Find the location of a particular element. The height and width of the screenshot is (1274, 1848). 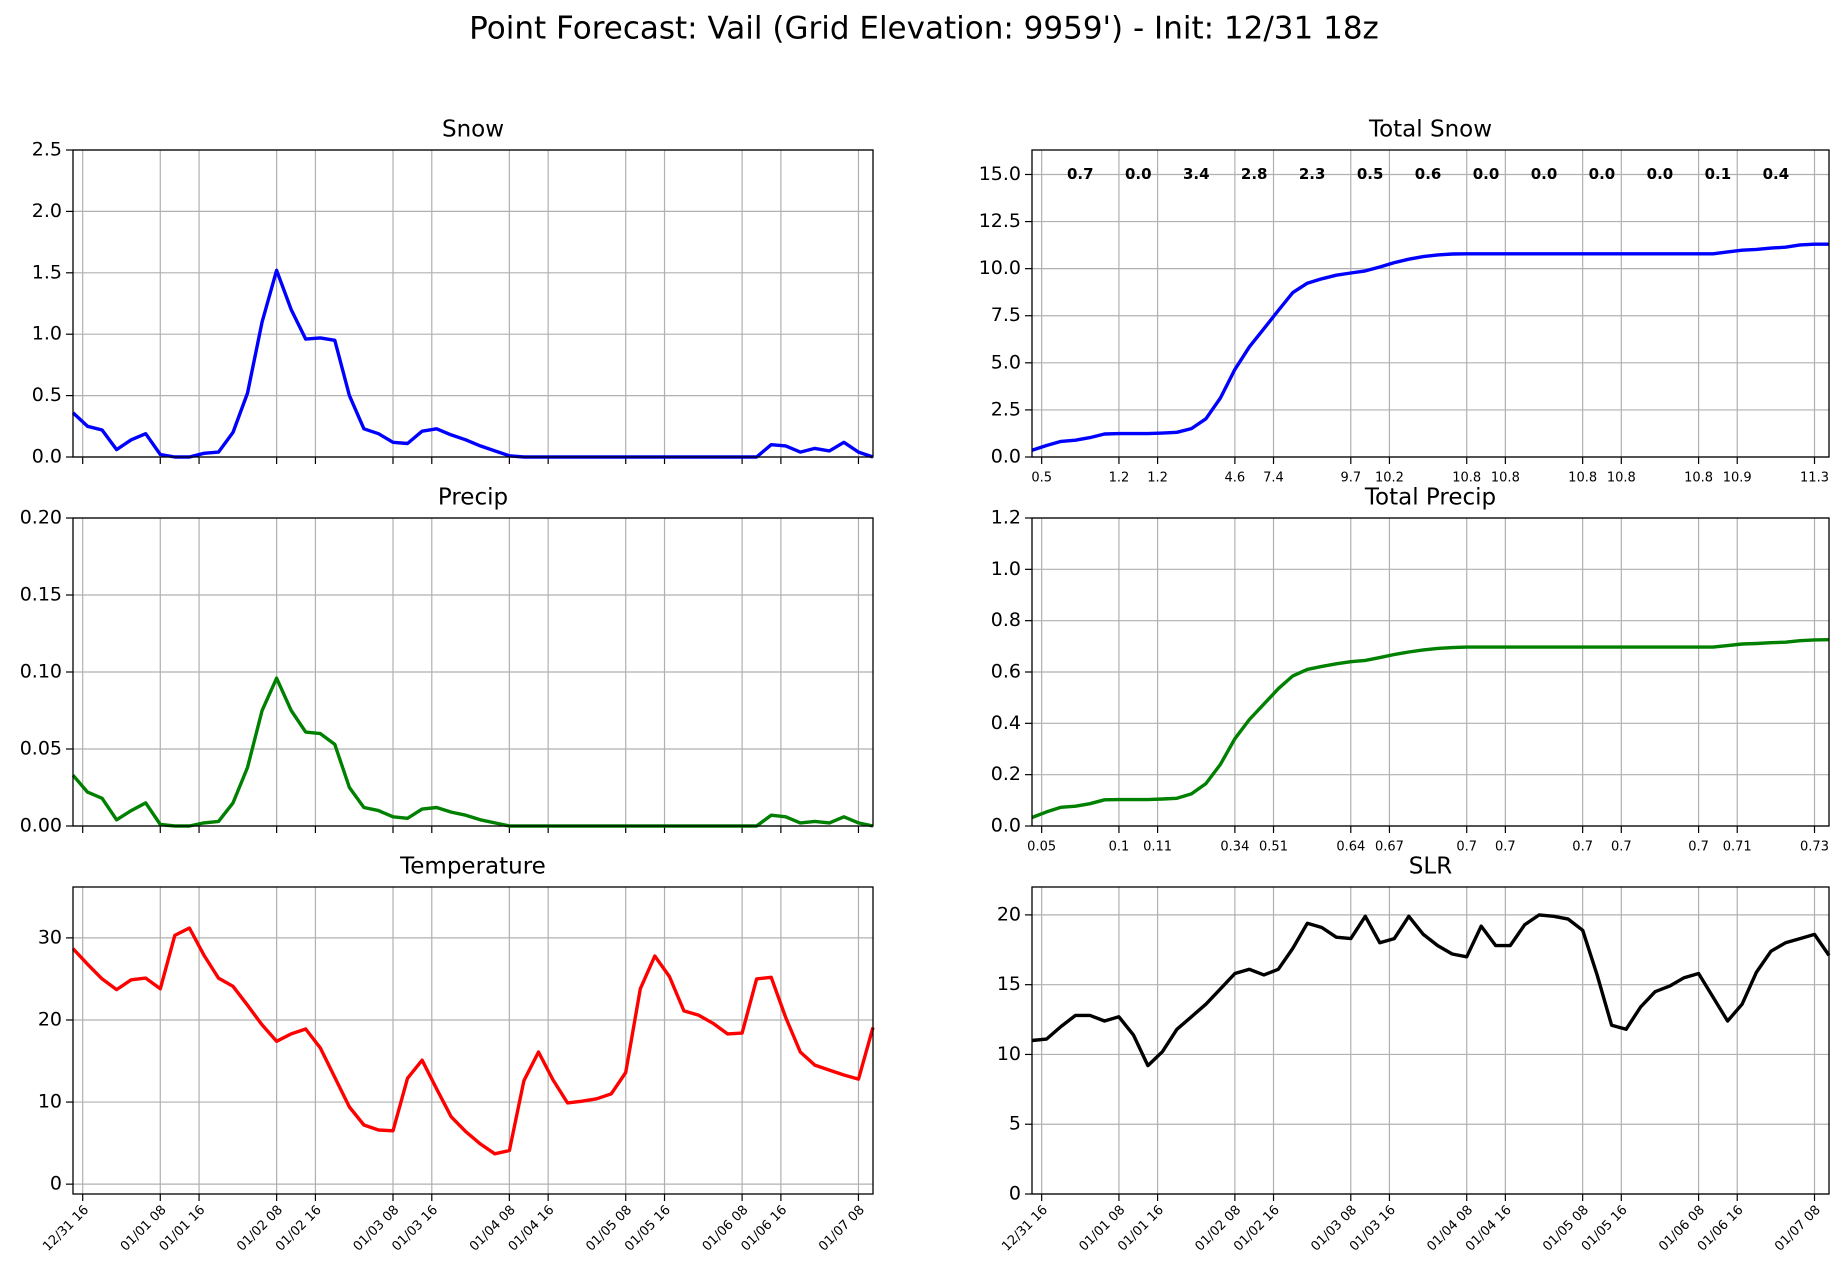

y-tick-label: 0.00 is located at coordinates (41, 826).